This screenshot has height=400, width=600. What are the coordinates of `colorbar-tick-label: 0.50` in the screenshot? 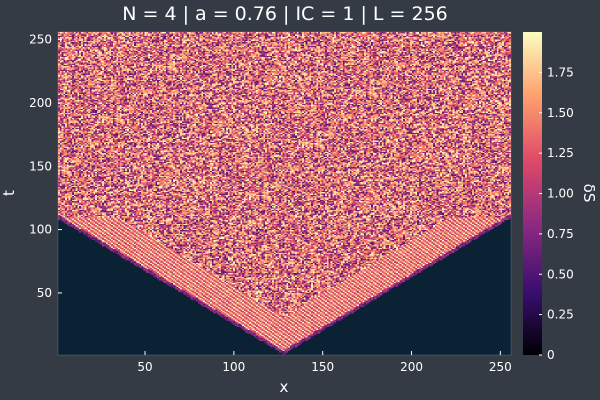 It's located at (560, 274).